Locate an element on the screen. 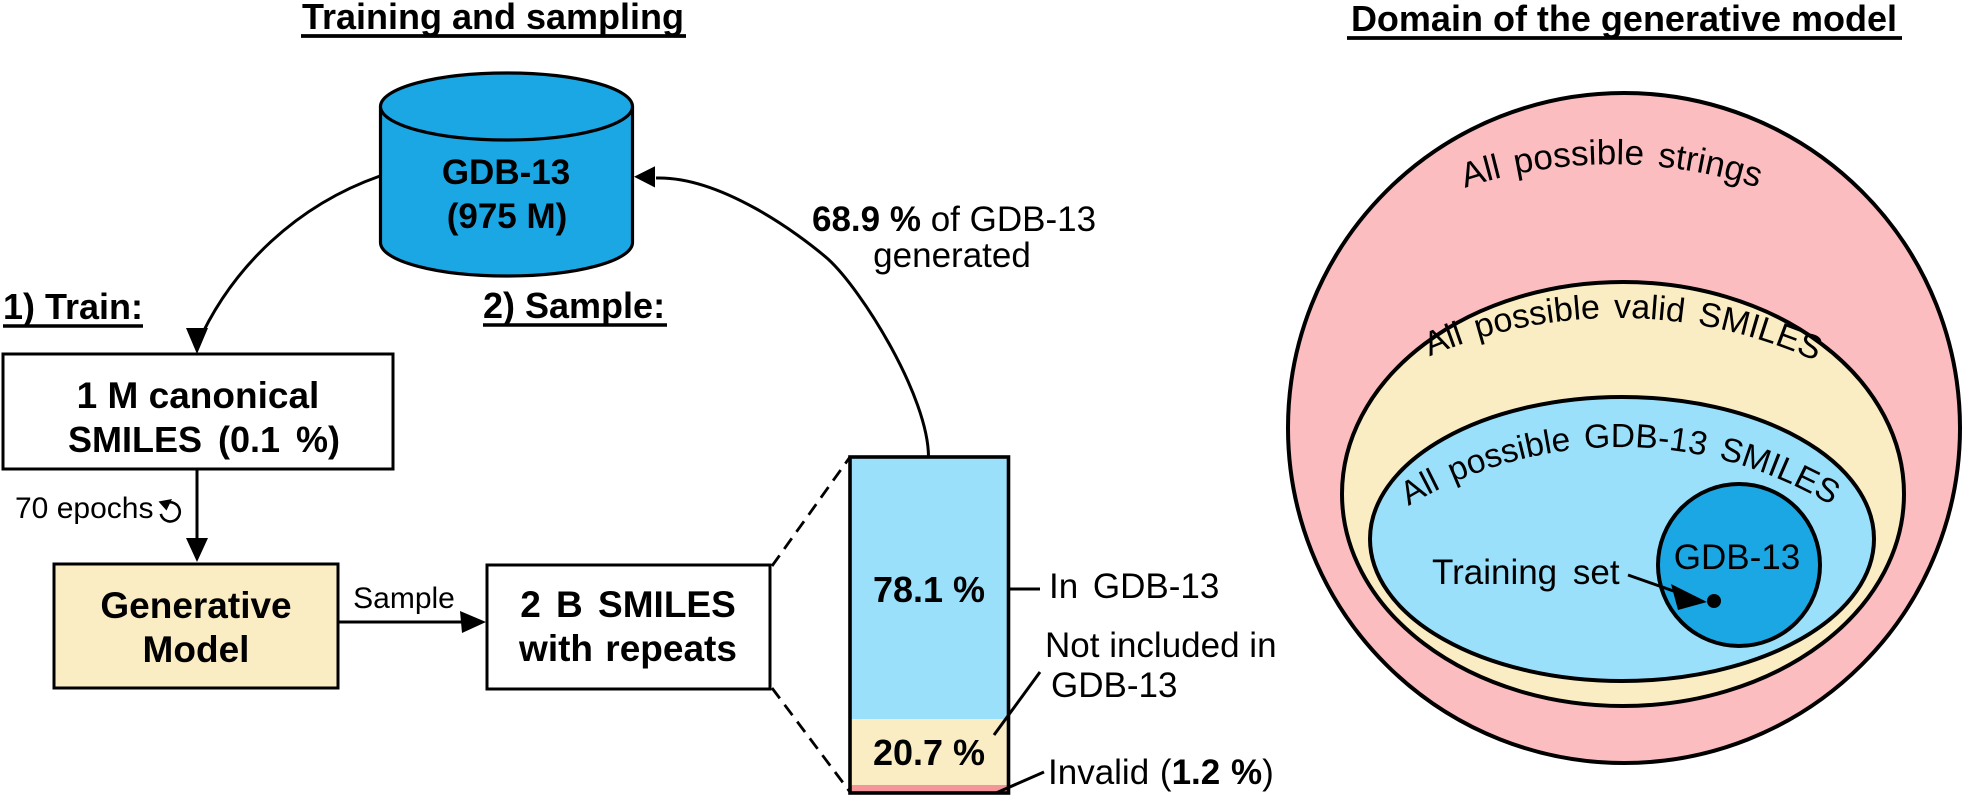 The image size is (1965, 795). svg-text: 1 M canonical is located at coordinates (198, 395).